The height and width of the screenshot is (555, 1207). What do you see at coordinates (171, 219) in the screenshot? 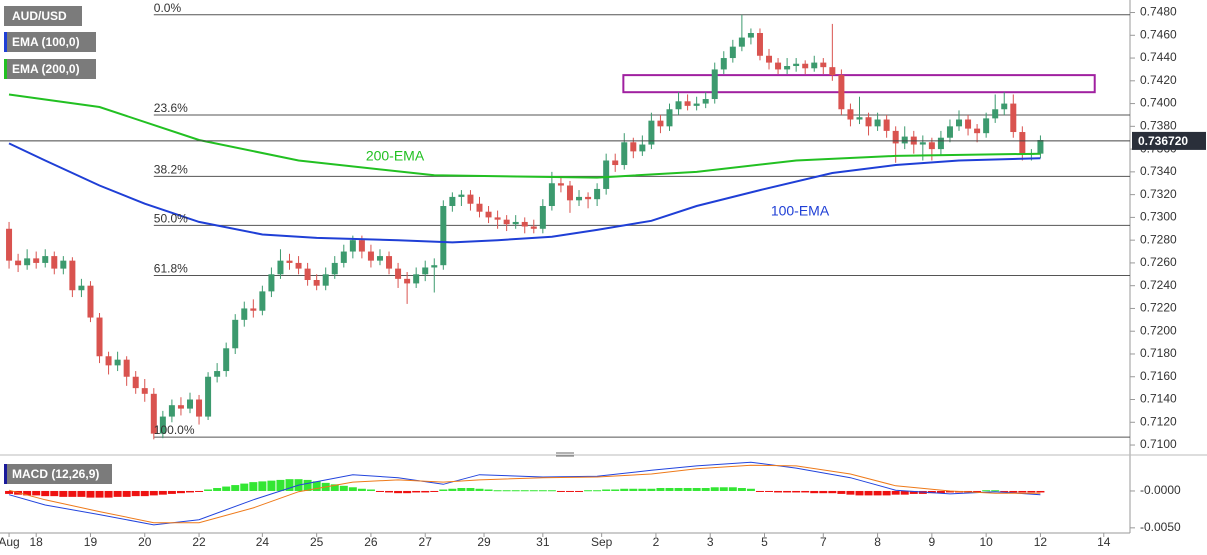
I see `fib-label: 50.0%` at bounding box center [171, 219].